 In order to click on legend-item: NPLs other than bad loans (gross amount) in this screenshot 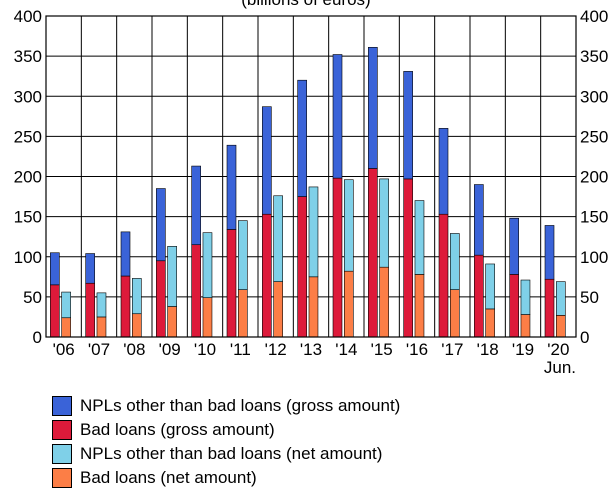, I will do `click(226, 406)`.